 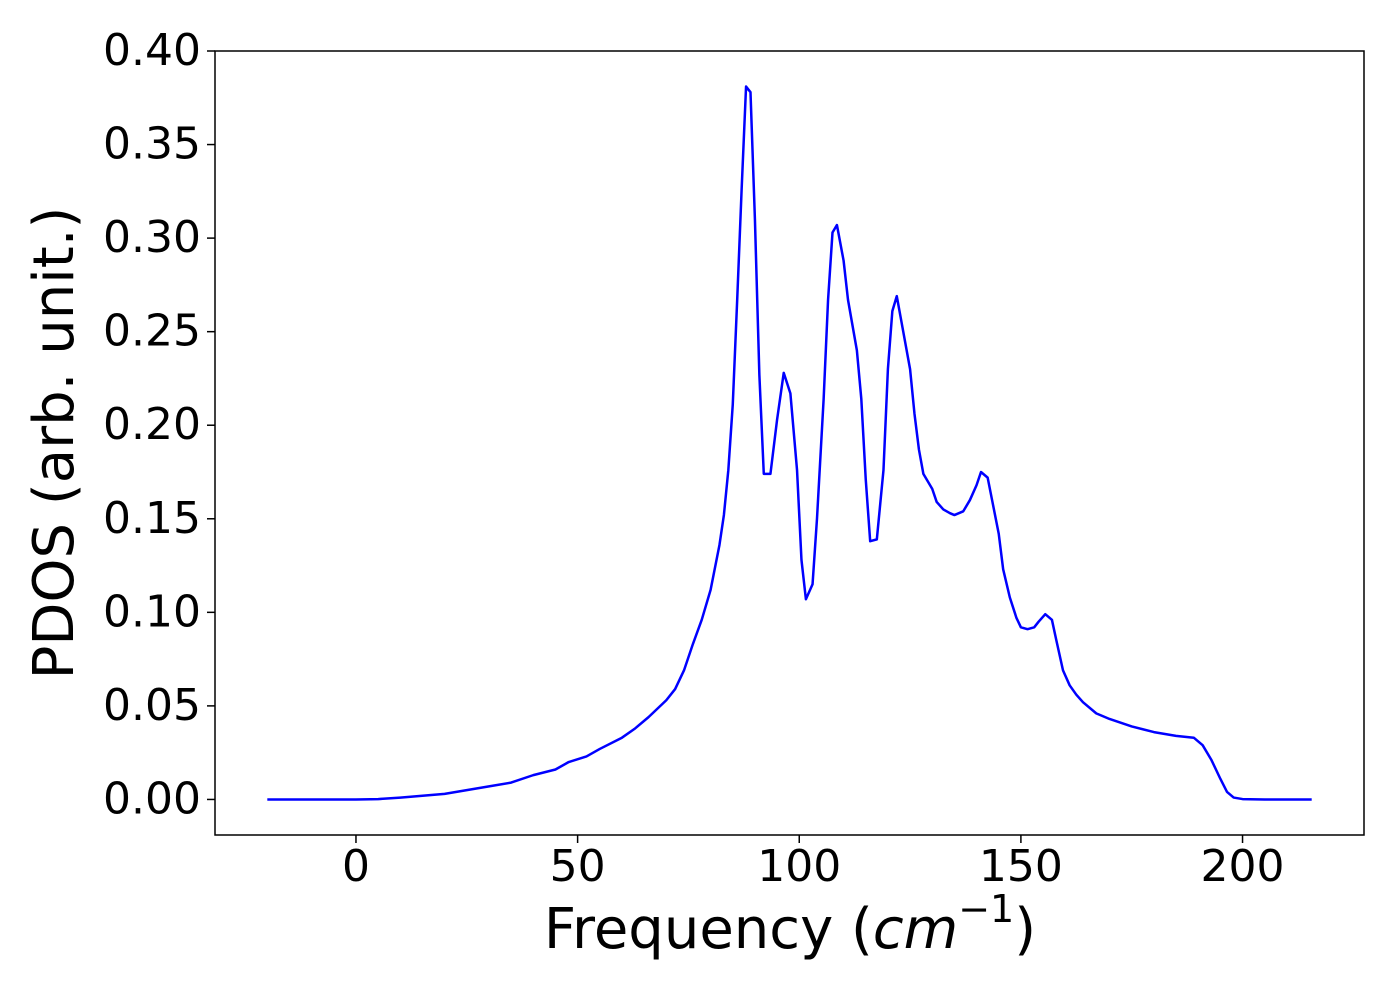 I want to click on x-tick-label: 50, so click(x=578, y=866).